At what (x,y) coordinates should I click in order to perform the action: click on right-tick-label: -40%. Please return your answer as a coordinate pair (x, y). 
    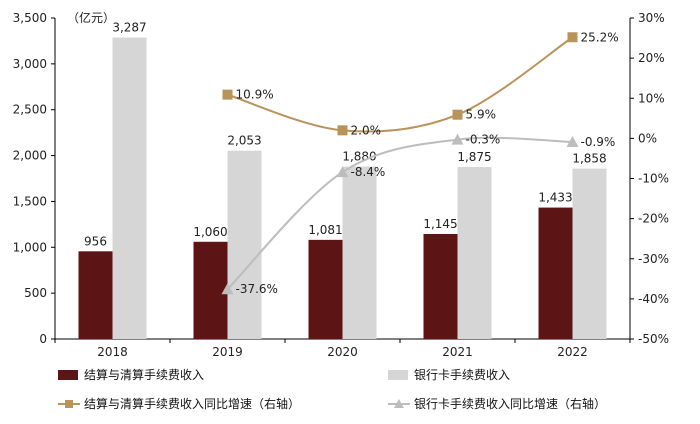
    Looking at the image, I should click on (653, 299).